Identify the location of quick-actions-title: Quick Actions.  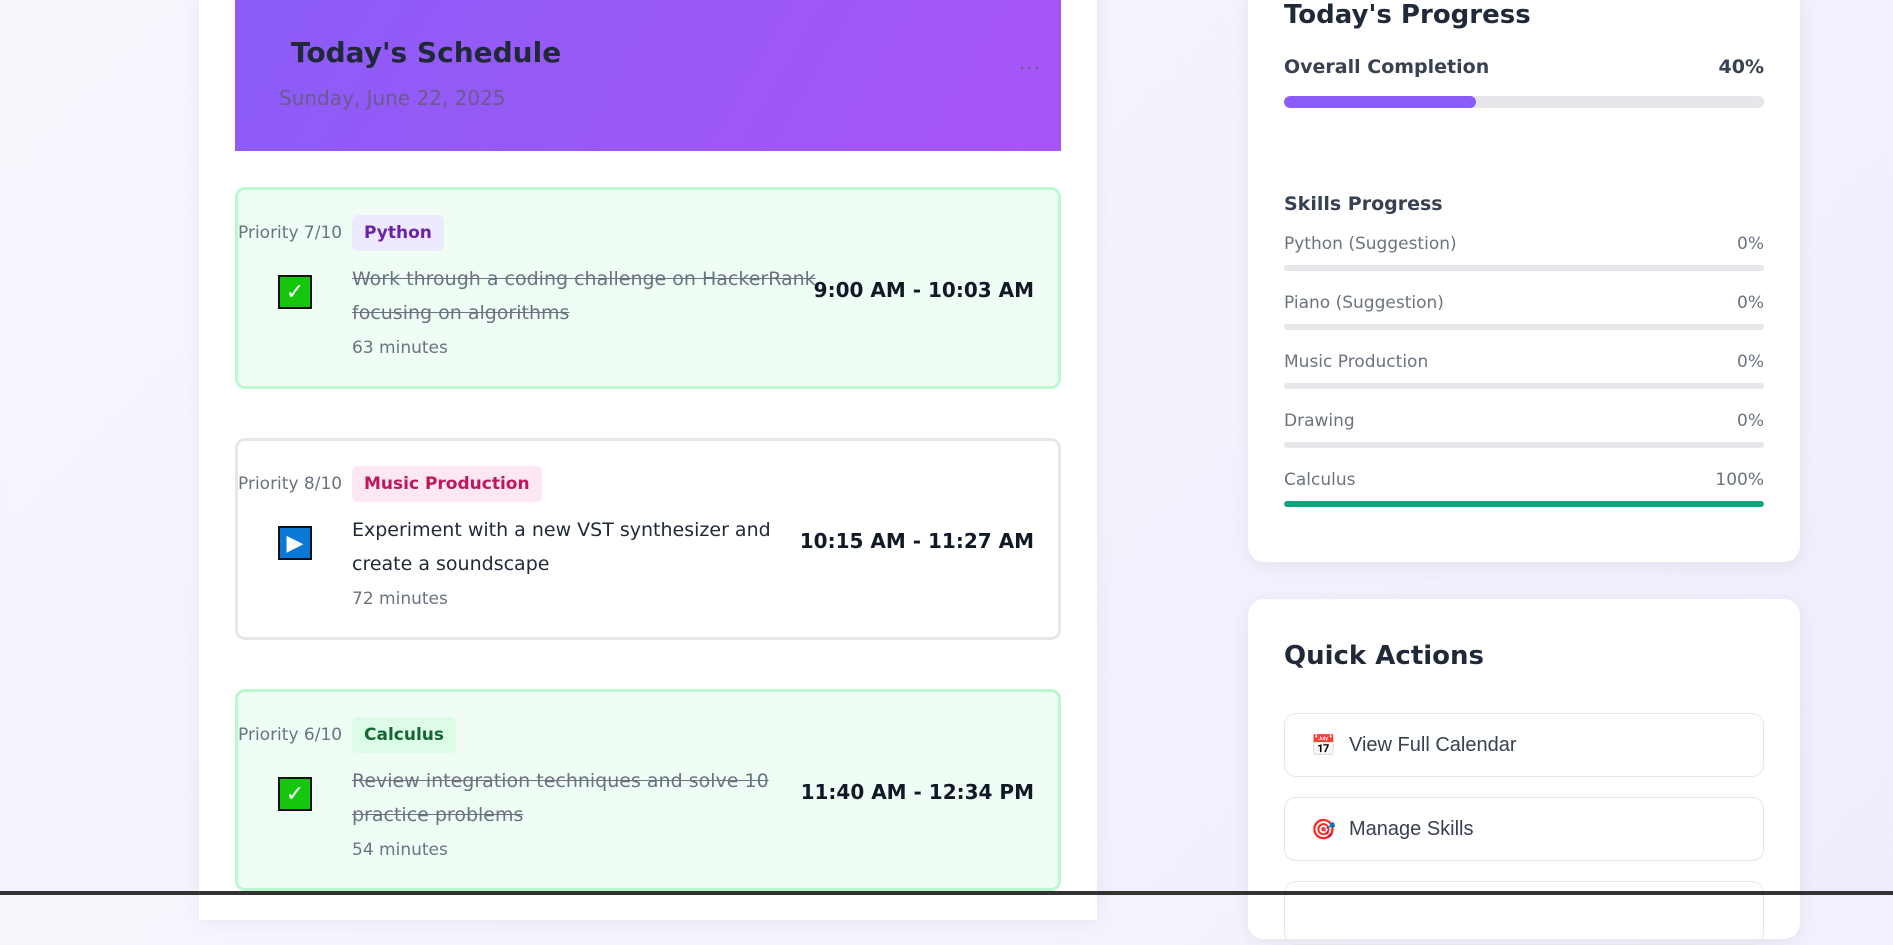
(1384, 656).